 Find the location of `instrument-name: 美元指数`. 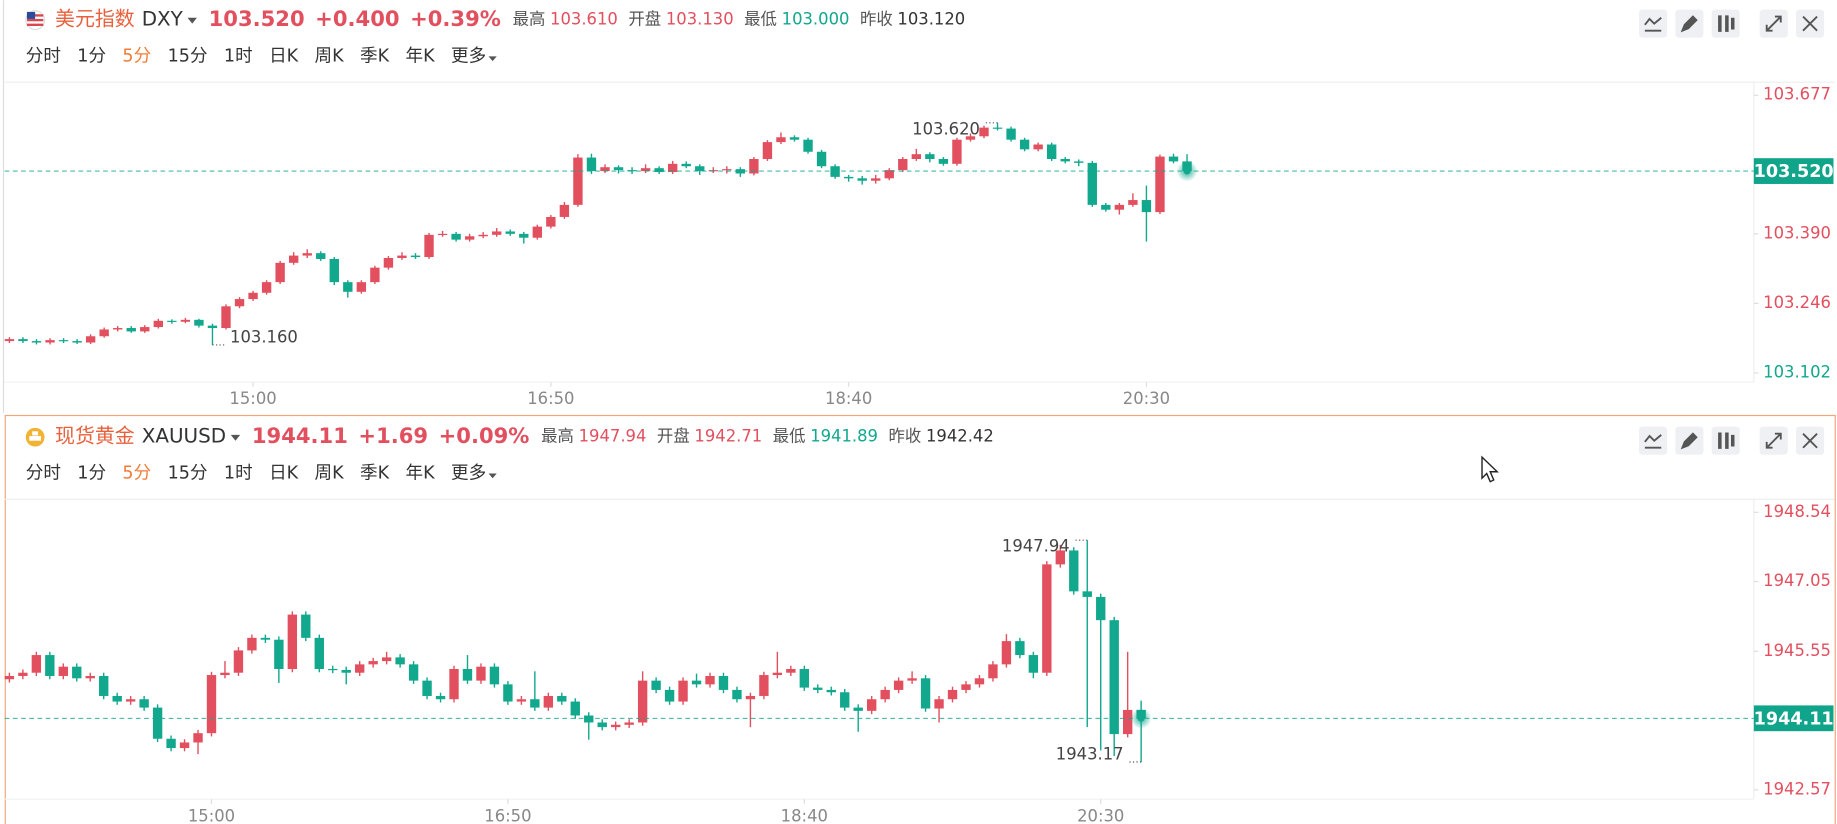

instrument-name: 美元指数 is located at coordinates (95, 19).